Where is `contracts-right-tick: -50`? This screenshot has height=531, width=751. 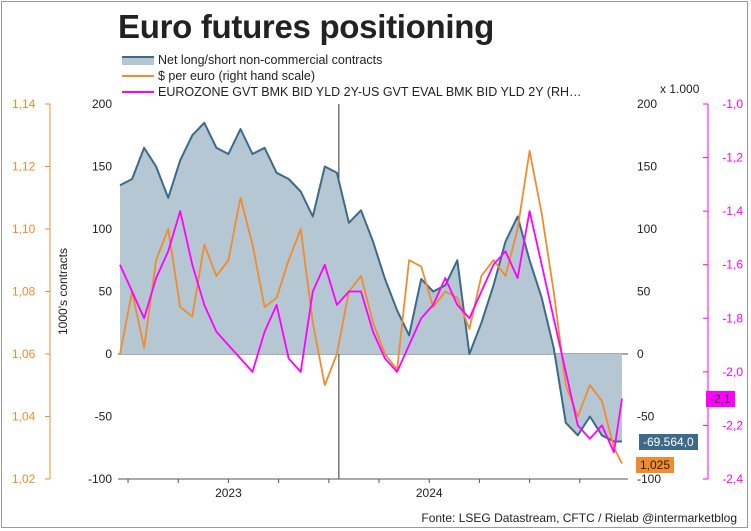 contracts-right-tick: -50 is located at coordinates (646, 417).